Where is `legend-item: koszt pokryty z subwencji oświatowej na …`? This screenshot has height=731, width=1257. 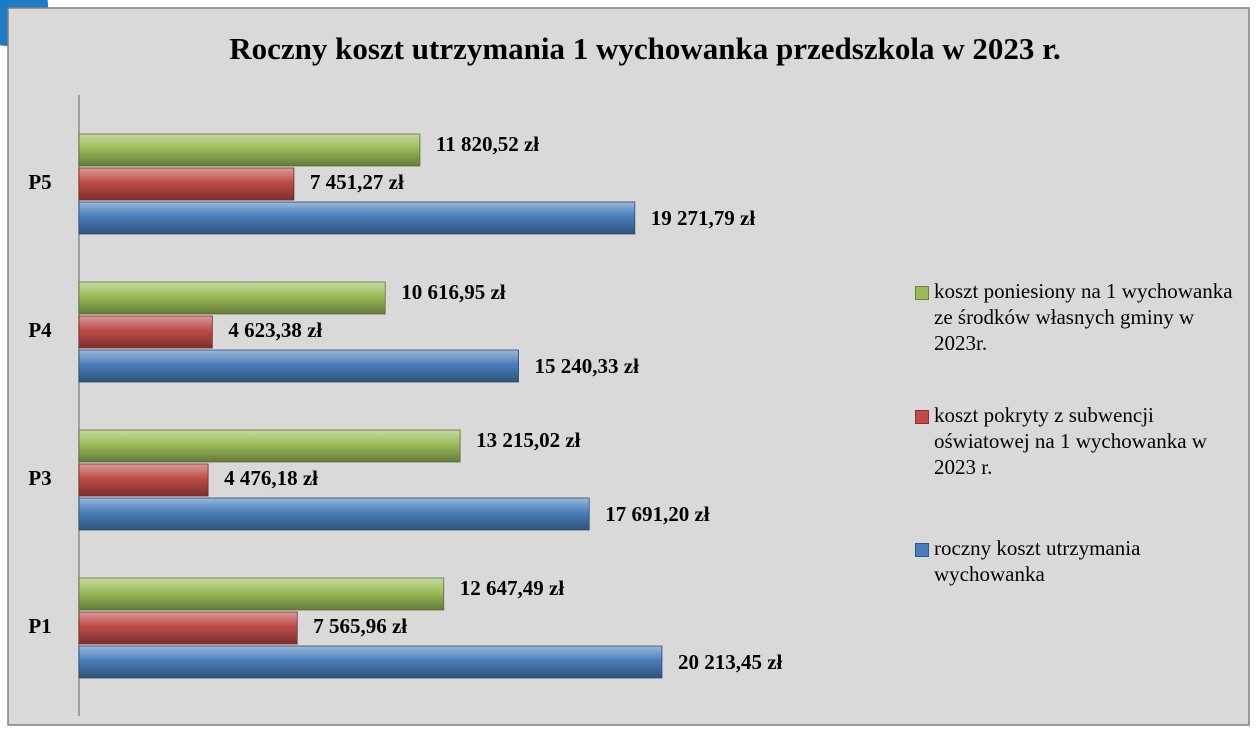 legend-item: koszt pokryty z subwencji oświatowej na … is located at coordinates (1075, 441).